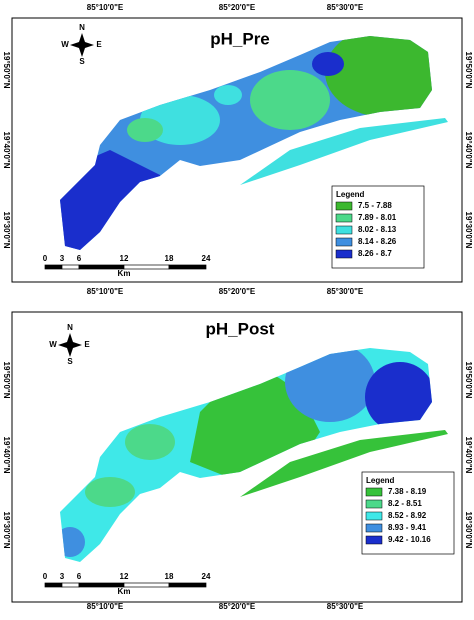 This screenshot has width=474, height=620. Describe the element at coordinates (375, 253) in the screenshot. I see `legend-label: 8.26 - 8.7` at that location.